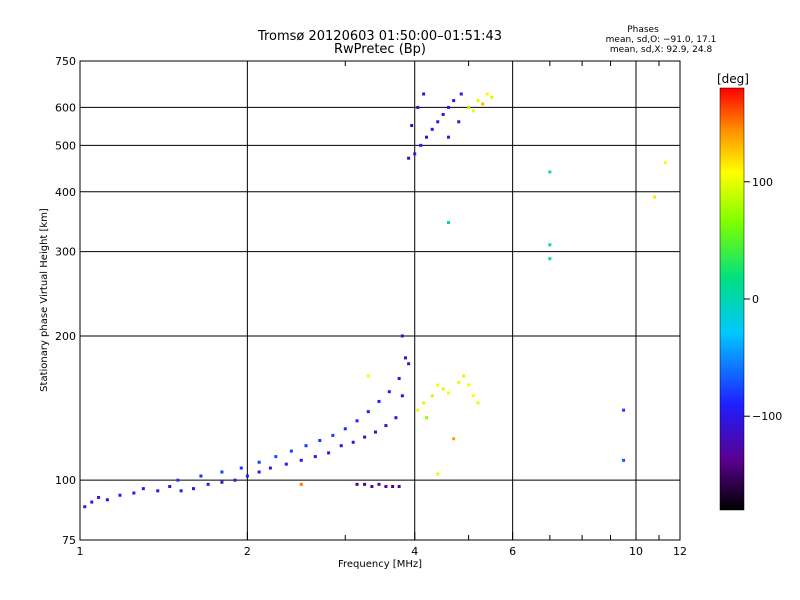 The image size is (800, 600). Describe the element at coordinates (733, 79) in the screenshot. I see `colorbar-label: [deg]` at that location.